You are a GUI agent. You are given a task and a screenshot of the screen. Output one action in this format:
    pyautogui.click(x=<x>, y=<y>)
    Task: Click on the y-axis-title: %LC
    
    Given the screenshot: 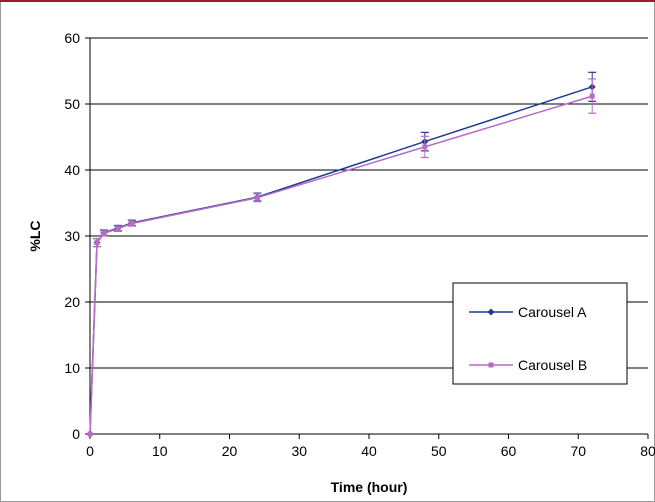 What is the action you would take?
    pyautogui.click(x=35, y=235)
    